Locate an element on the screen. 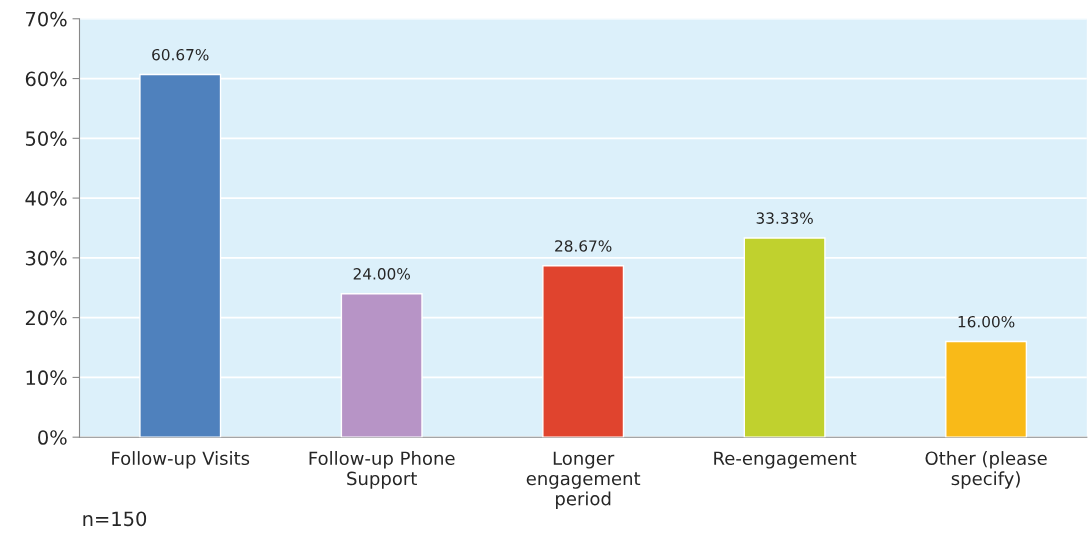 This screenshot has height=552, width=1089. y-tick-label: 40% is located at coordinates (46, 198).